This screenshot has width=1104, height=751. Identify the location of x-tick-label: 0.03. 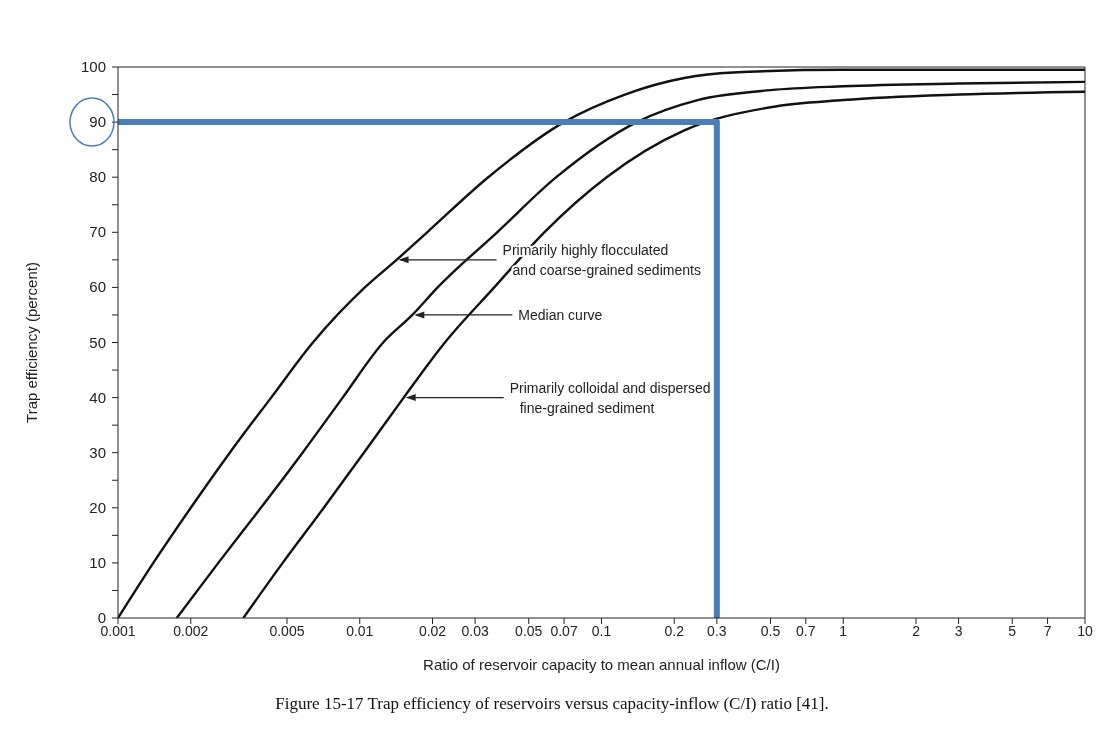
(475, 630).